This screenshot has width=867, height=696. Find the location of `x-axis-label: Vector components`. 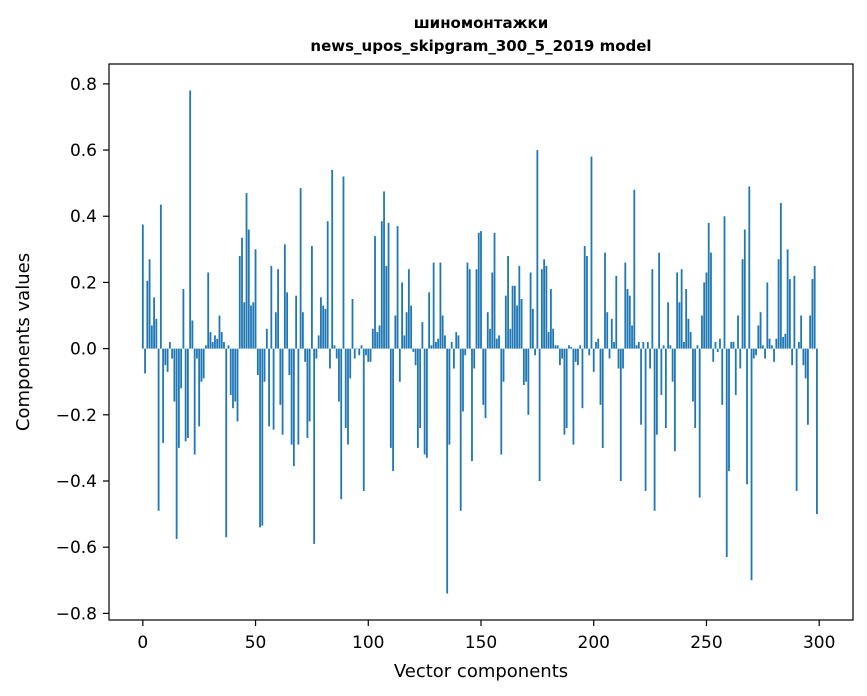

x-axis-label: Vector components is located at coordinates (481, 671).